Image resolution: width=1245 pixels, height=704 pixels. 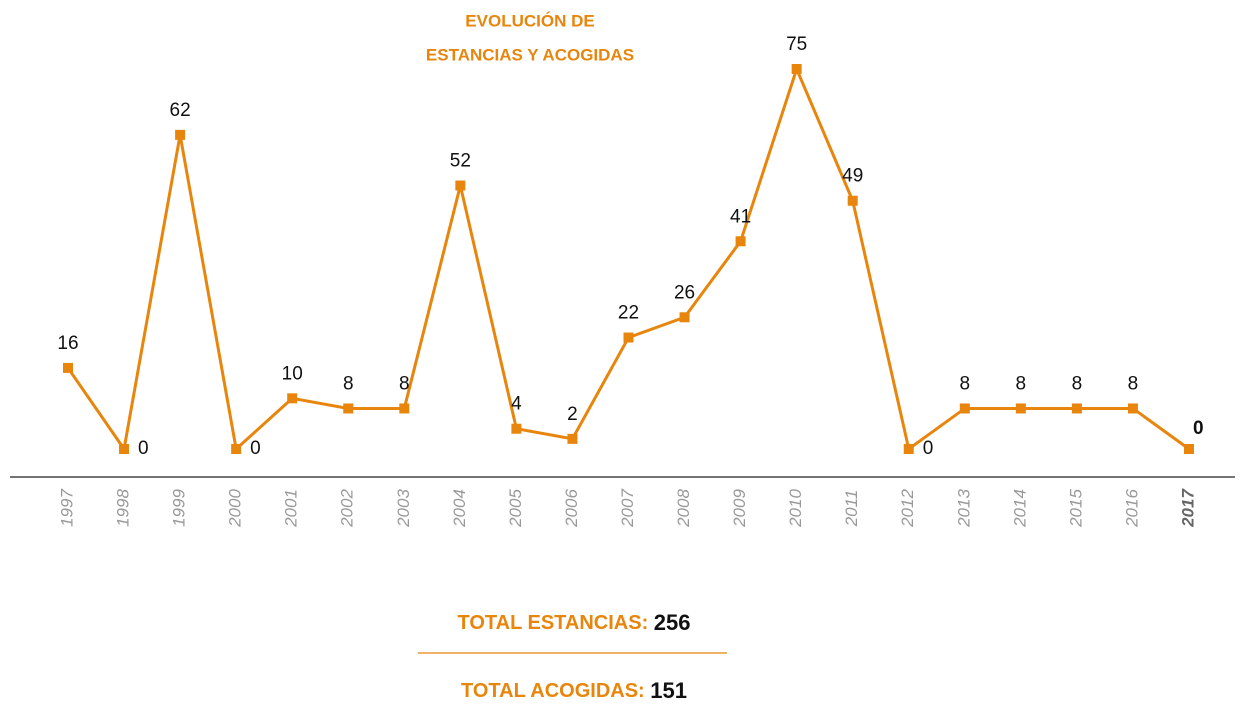 What do you see at coordinates (1187, 508) in the screenshot?
I see `x-tick-label: 2017` at bounding box center [1187, 508].